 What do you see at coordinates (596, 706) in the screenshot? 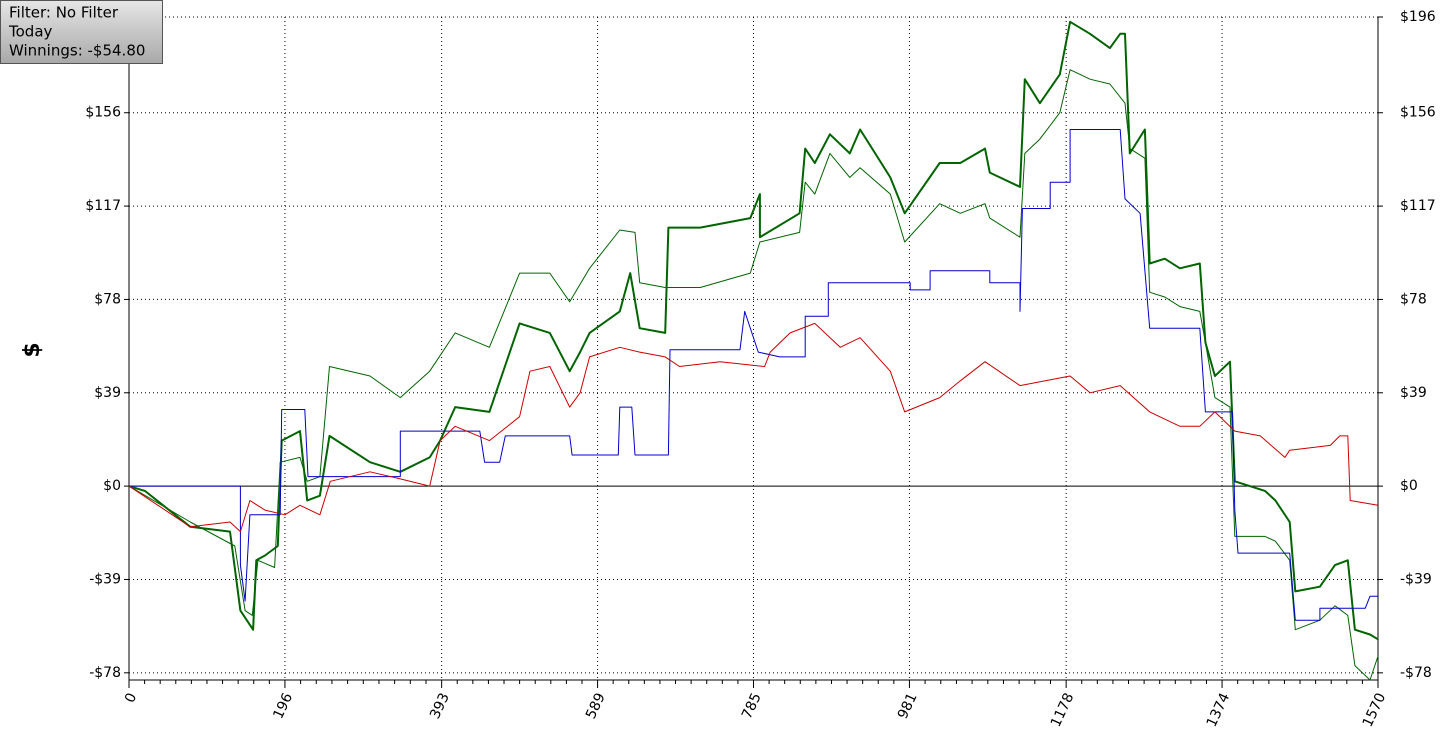
I see `x-tick-label: 589` at bounding box center [596, 706].